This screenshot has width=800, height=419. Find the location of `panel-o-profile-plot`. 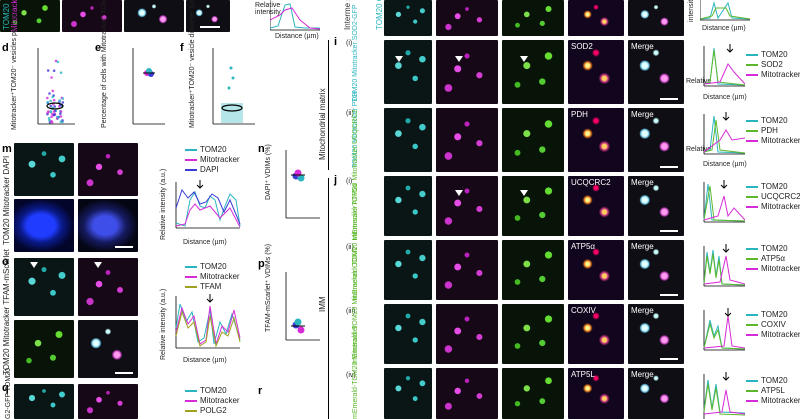

panel-o-profile-plot is located at coordinates (208, 321).